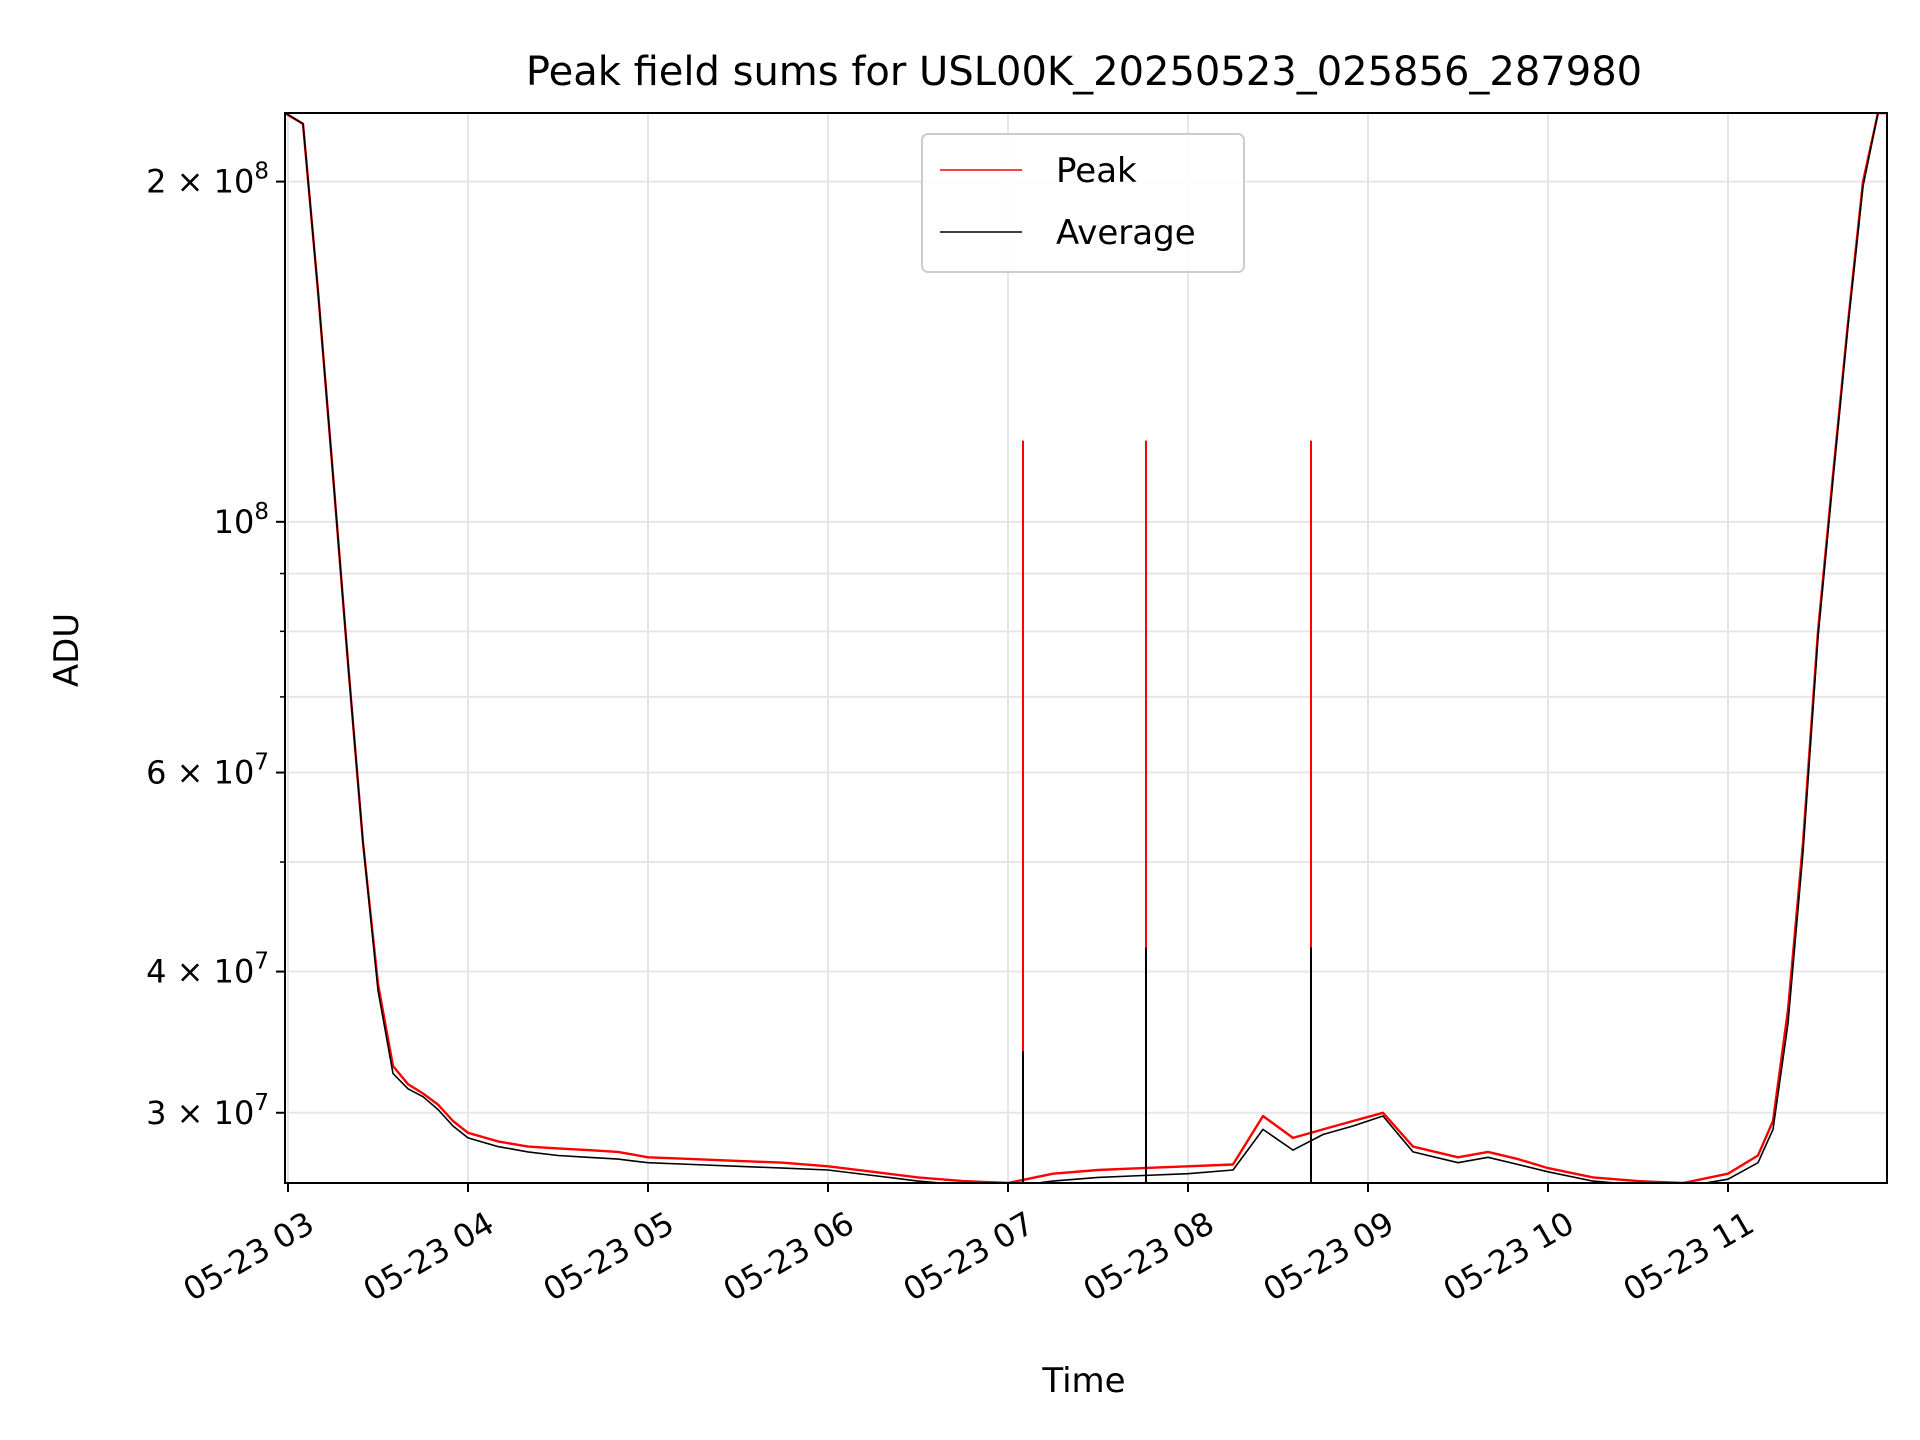 This screenshot has width=1920, height=1440. What do you see at coordinates (207, 970) in the screenshot?
I see `y-tick-label: 4 × 107` at bounding box center [207, 970].